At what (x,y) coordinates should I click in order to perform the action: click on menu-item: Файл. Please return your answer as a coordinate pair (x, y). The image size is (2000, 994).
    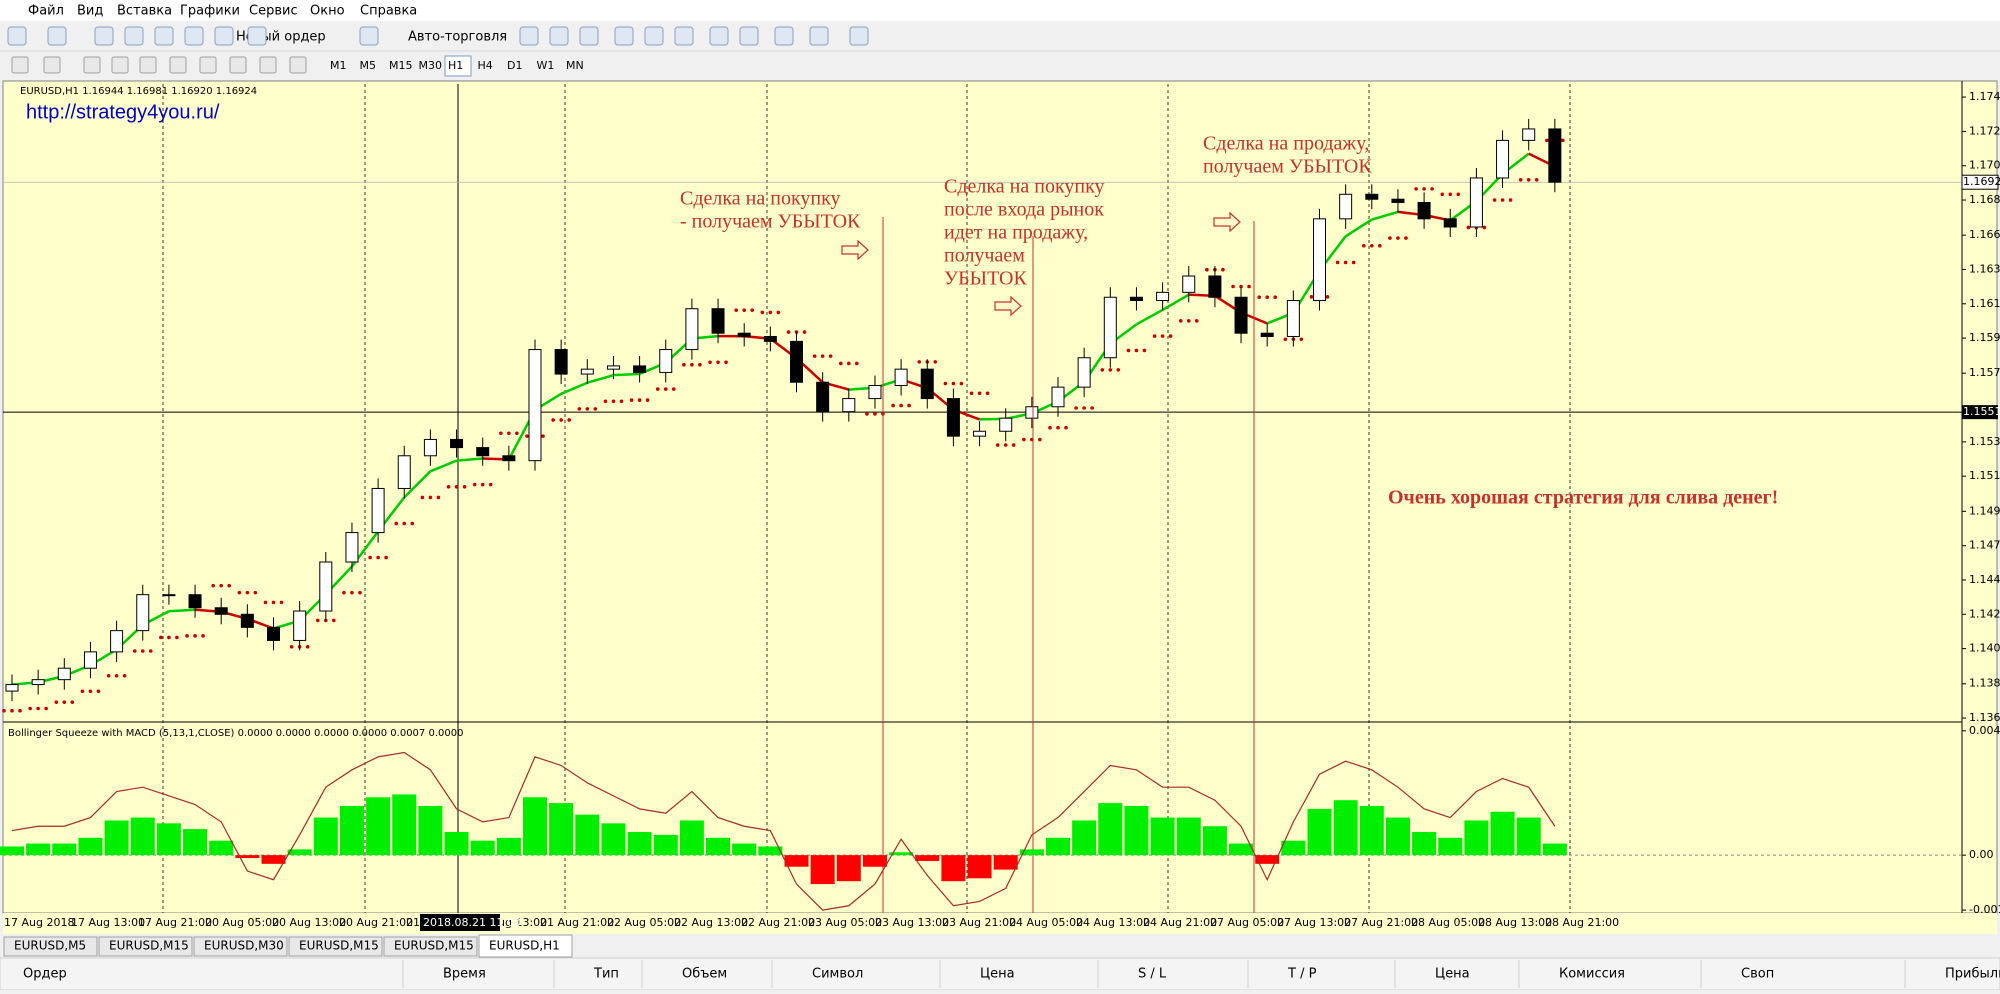
    Looking at the image, I should click on (46, 11).